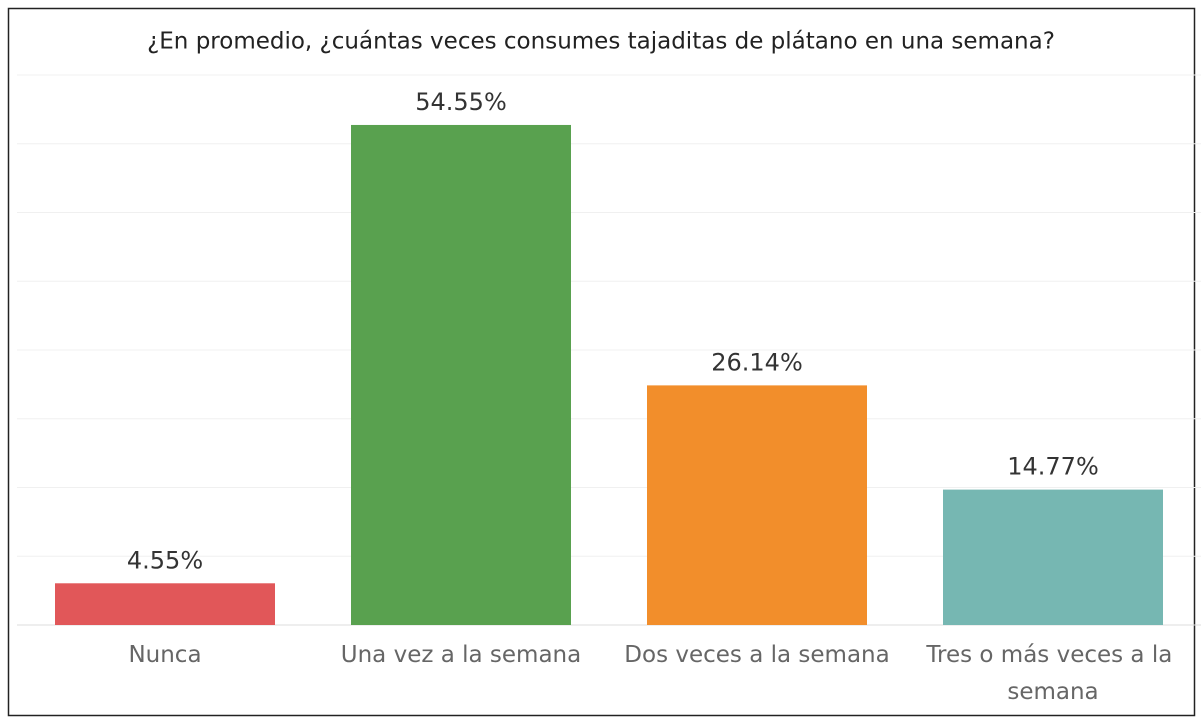 Image resolution: width=1203 pixels, height=724 pixels. What do you see at coordinates (1053, 467) in the screenshot?
I see `value-label: 14.77%` at bounding box center [1053, 467].